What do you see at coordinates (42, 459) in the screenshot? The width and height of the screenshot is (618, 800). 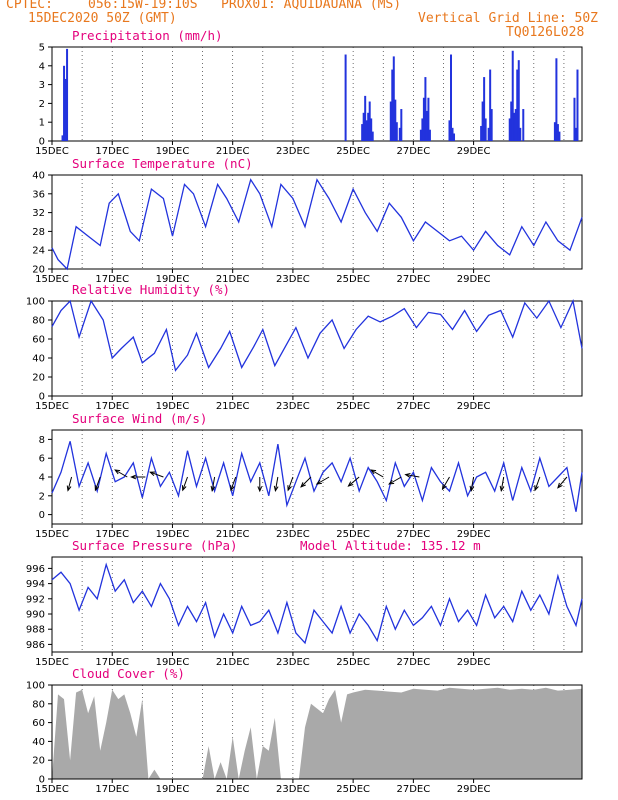 I see `y-tick-label: 6` at bounding box center [42, 459].